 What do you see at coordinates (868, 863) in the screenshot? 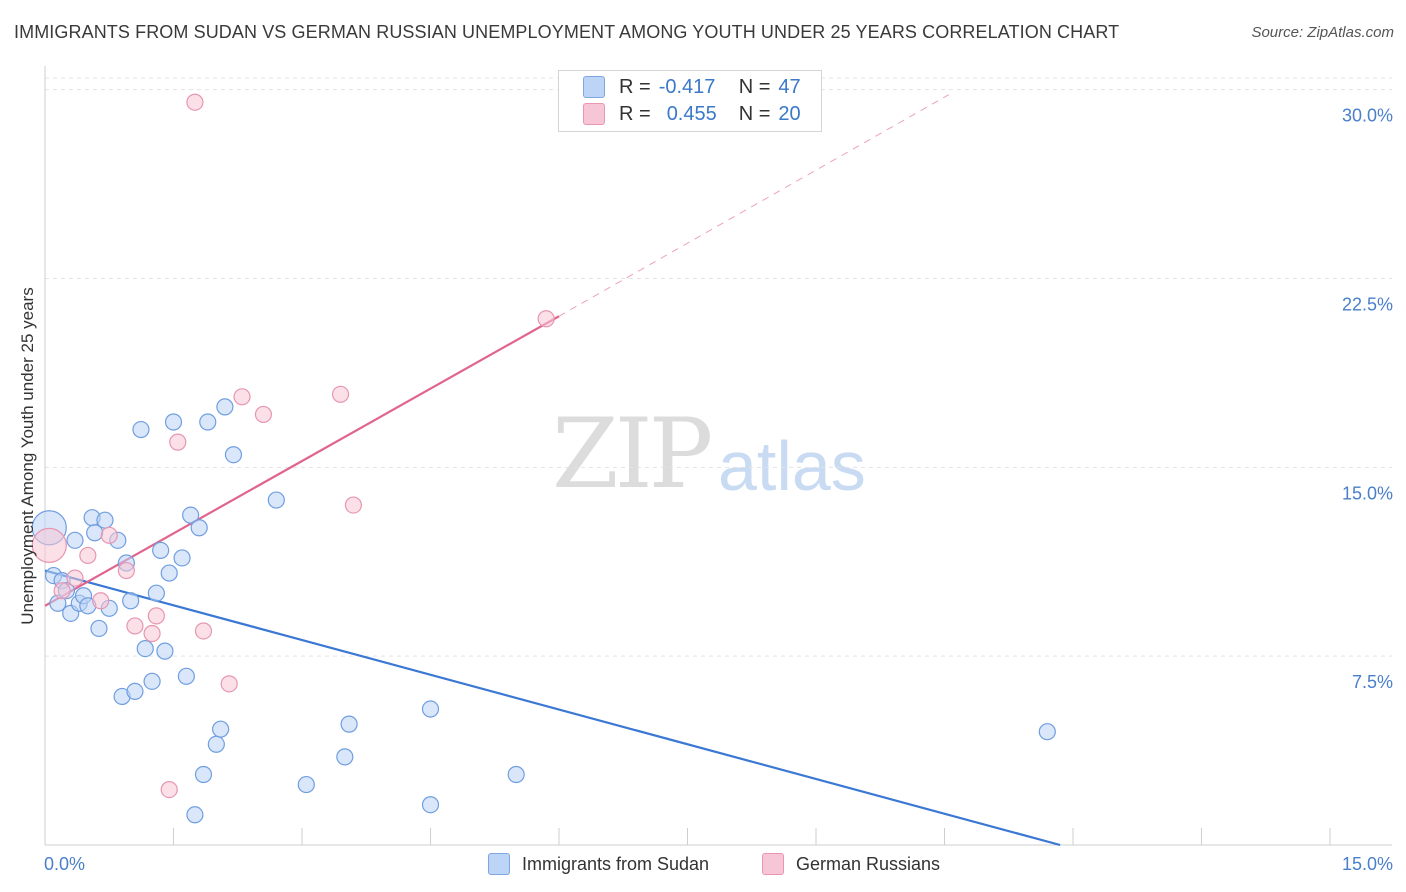
I see `bottom-legend-label: German Russians` at bounding box center [868, 863].